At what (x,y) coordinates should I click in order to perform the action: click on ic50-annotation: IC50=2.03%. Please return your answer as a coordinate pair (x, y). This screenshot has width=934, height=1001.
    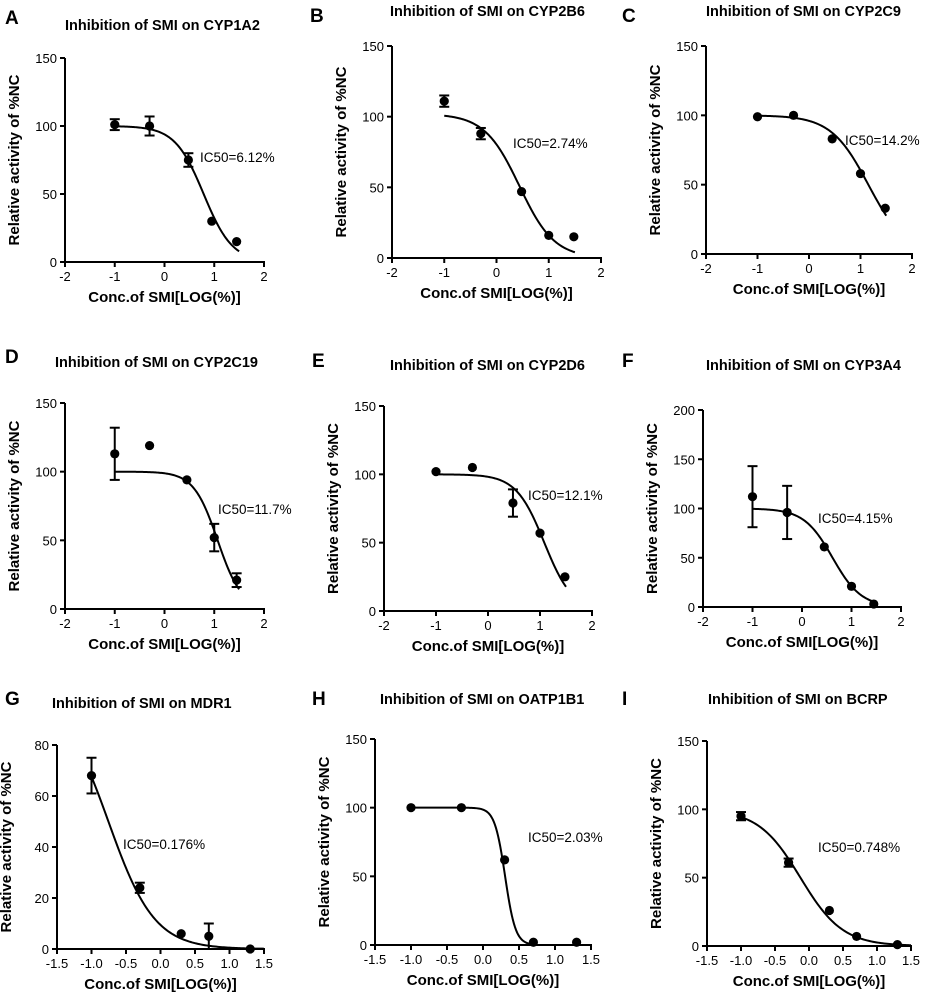
    Looking at the image, I should click on (565, 837).